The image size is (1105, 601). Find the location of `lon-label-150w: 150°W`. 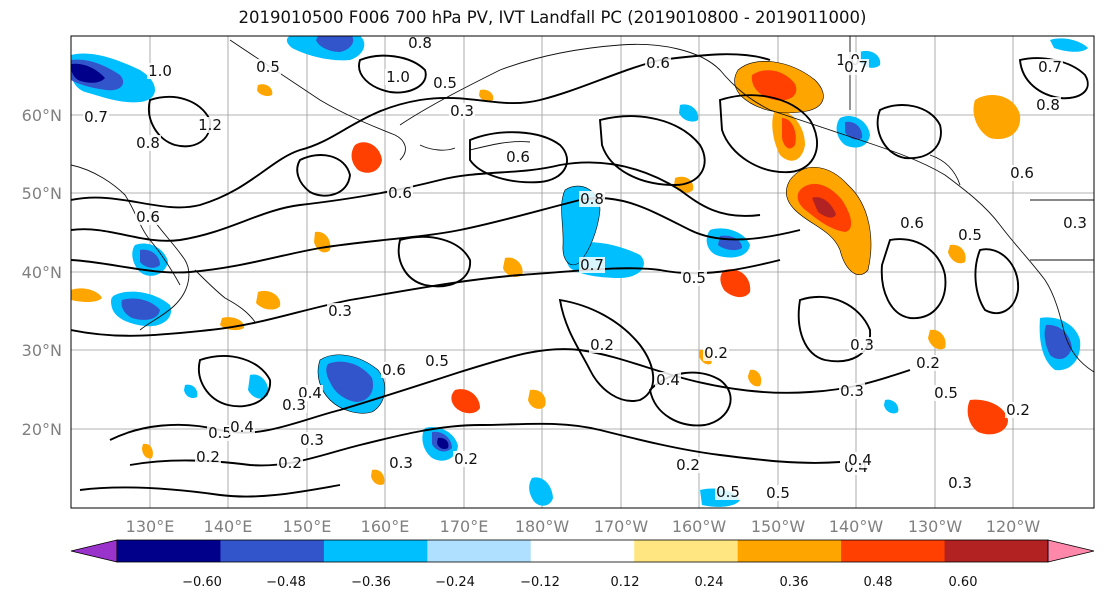

lon-label-150w: 150°W is located at coordinates (778, 526).